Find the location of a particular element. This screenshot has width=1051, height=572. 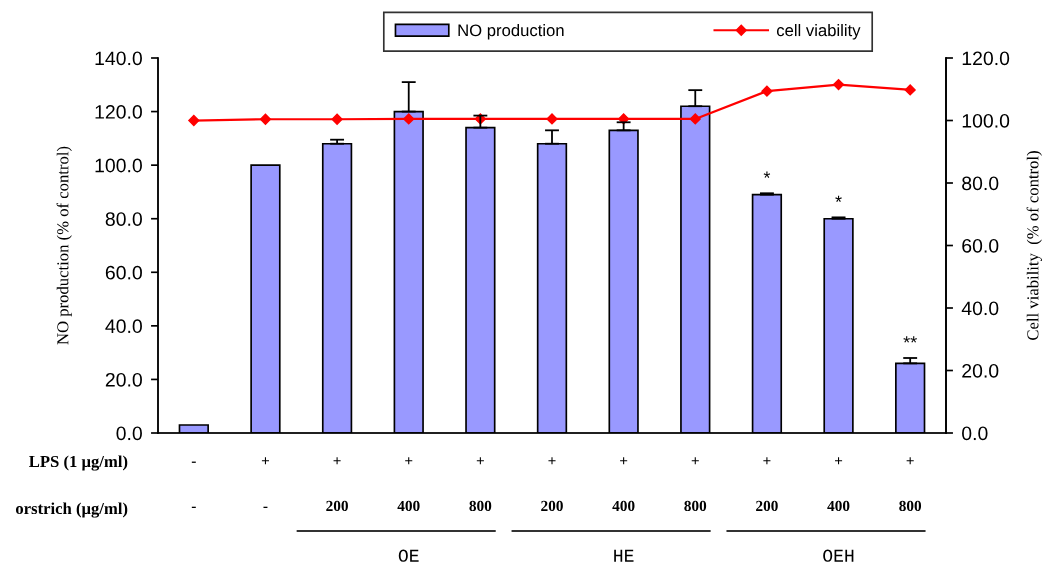

category-label: - - is located at coordinates (193, 485).